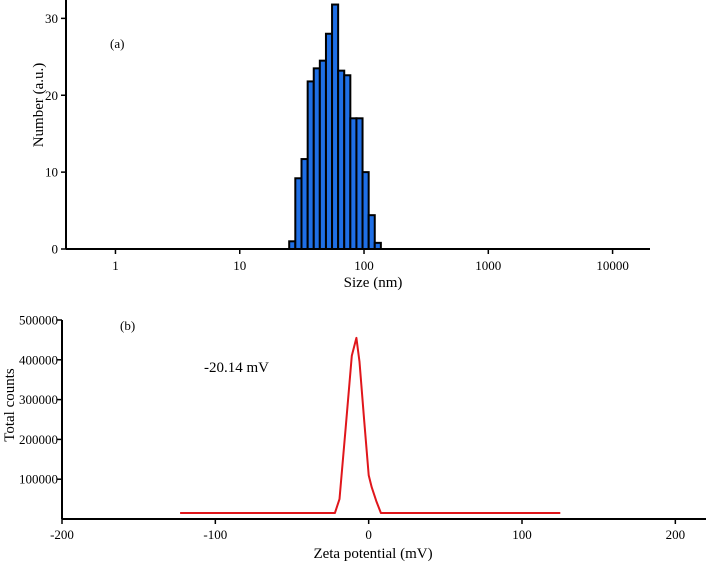  What do you see at coordinates (117, 43) in the screenshot?
I see `panel-label-a: (a)` at bounding box center [117, 43].